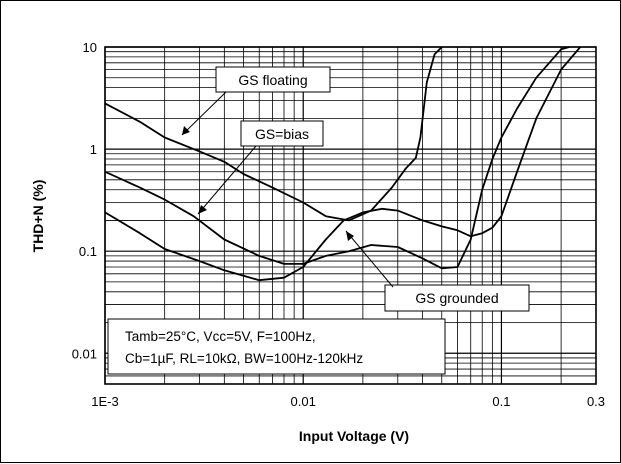  What do you see at coordinates (244, 358) in the screenshot?
I see `conditions-line-2: Cb=1µF, RL=10kΩ, BW=100Hz-120kHz` at bounding box center [244, 358].